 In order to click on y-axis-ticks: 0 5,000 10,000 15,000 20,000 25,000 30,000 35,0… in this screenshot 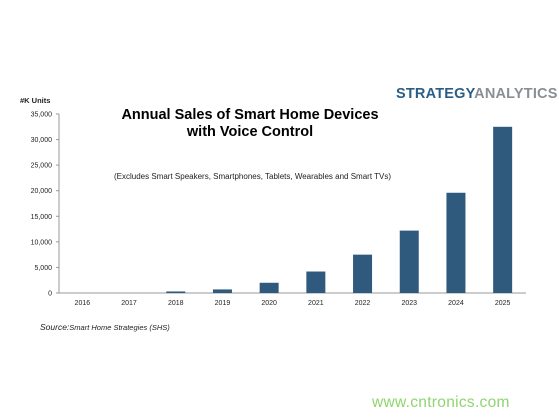, I will do `click(45, 205)`.